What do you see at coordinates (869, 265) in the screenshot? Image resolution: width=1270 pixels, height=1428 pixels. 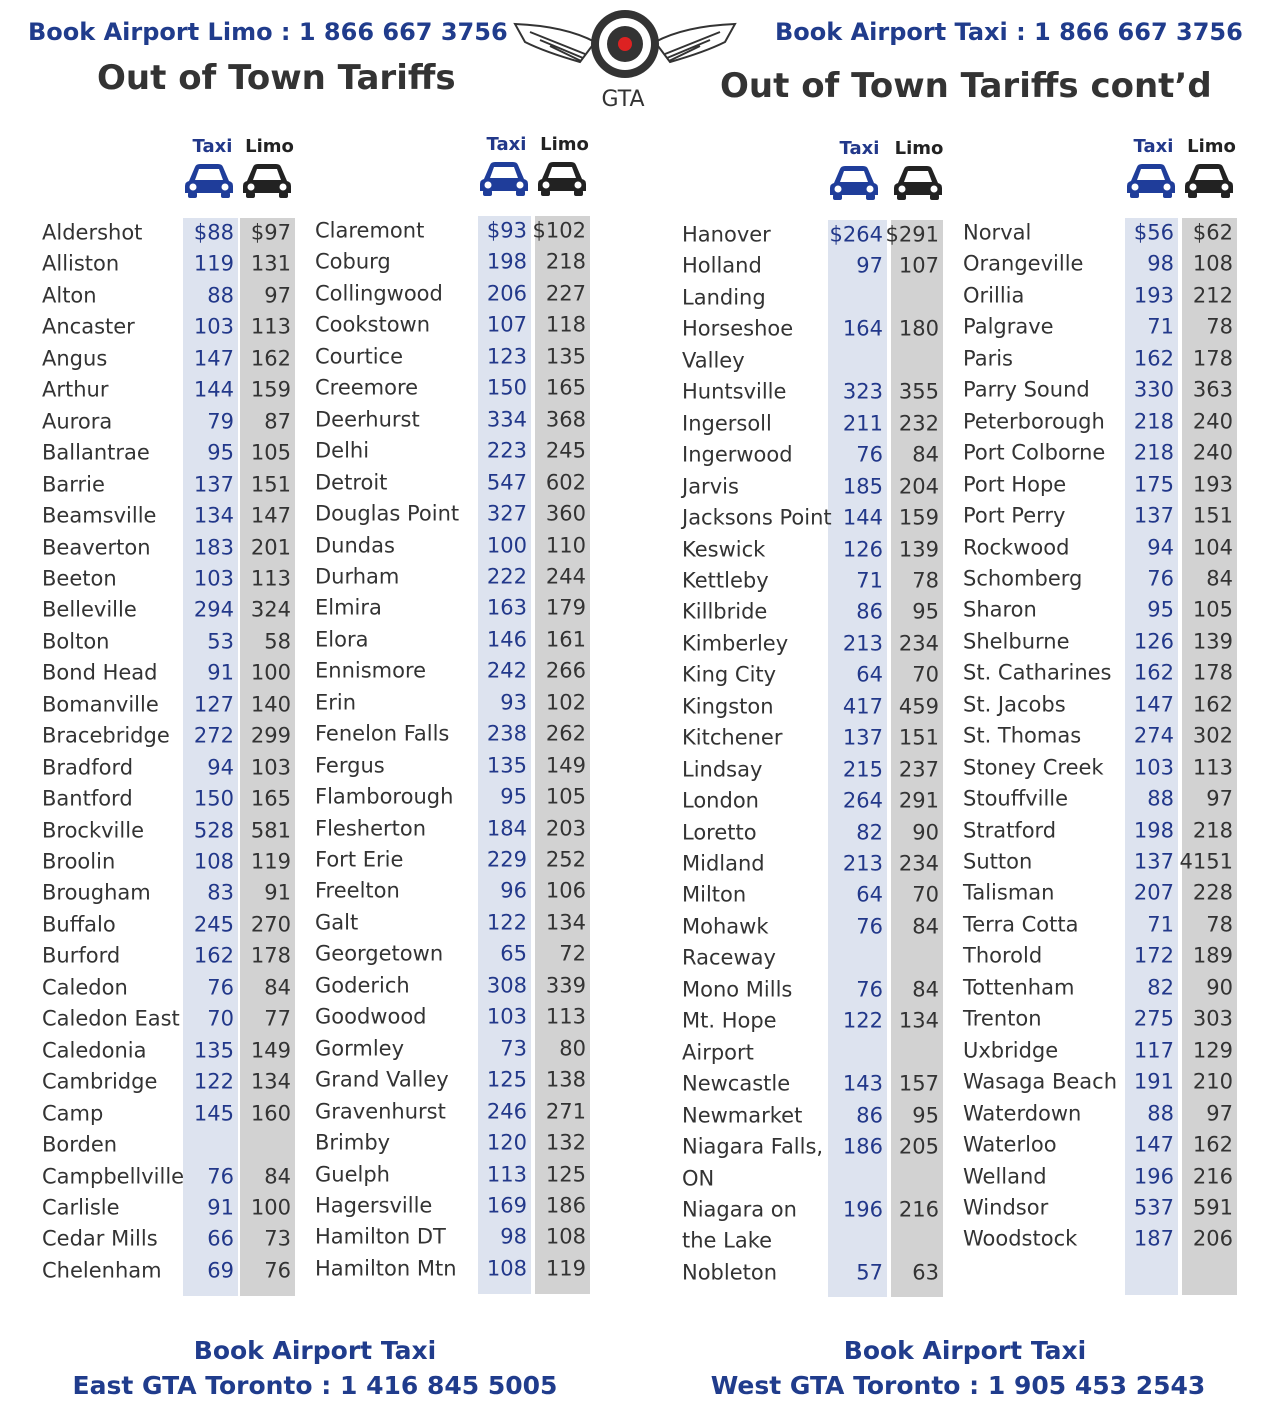 I see `taxi-fare: 97` at bounding box center [869, 265].